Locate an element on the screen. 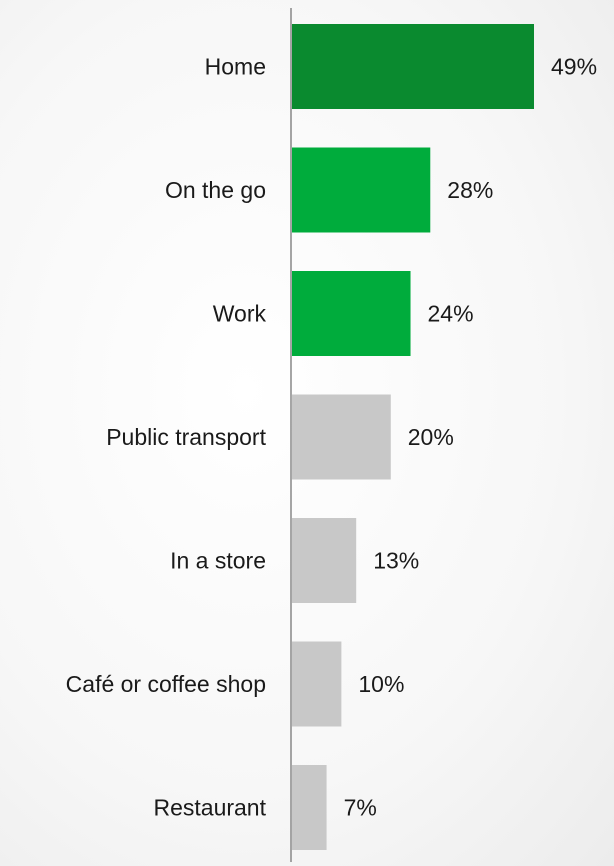 The image size is (614, 866). value-label-restaurant: 7% is located at coordinates (360, 808).